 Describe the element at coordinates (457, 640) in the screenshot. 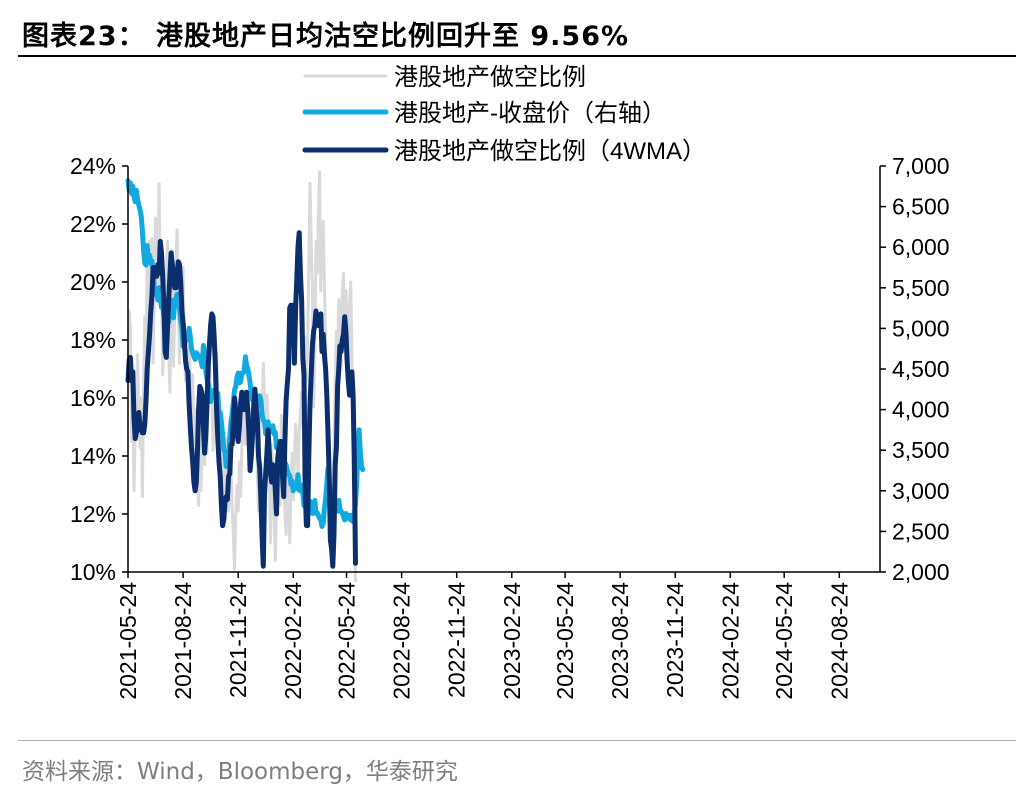

I see `x-tick-label: 2022-11-24` at that location.